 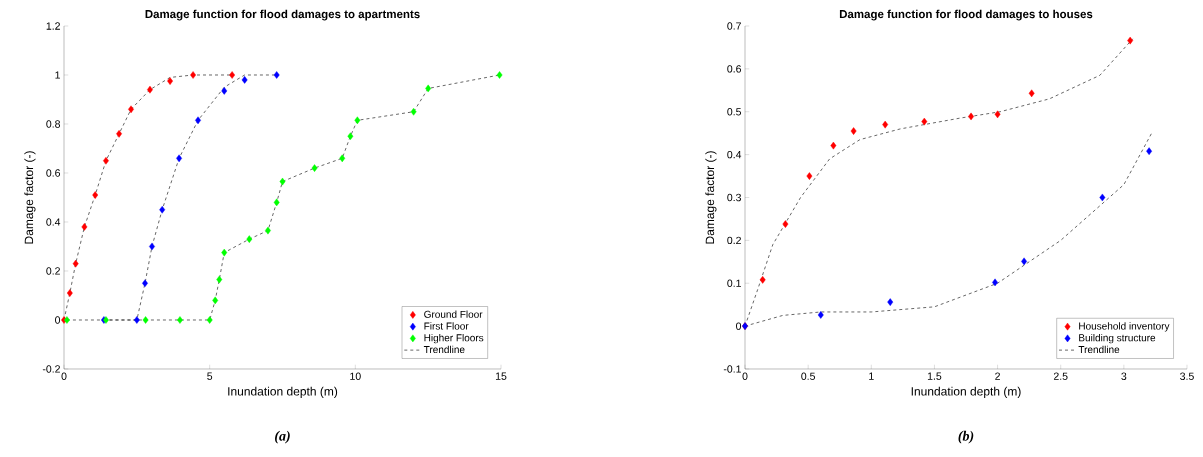 I want to click on x-tick-label: 0.5, so click(x=808, y=376).